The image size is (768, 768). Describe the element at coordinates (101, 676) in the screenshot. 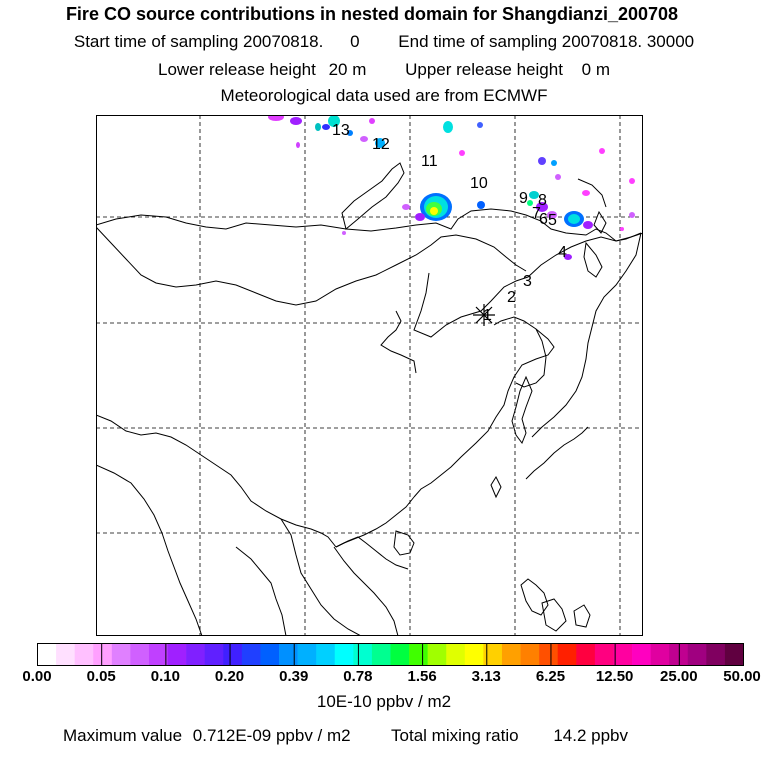

I see `colorbar-tick-label: 0.05` at that location.